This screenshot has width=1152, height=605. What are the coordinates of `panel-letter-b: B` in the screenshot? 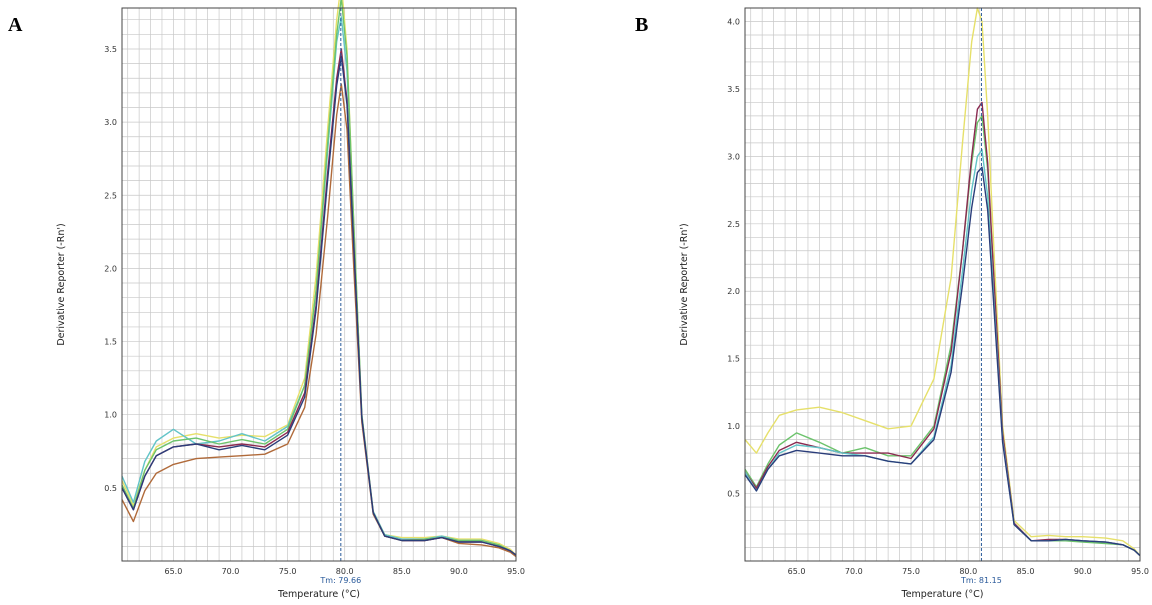 It's located at (642, 25).